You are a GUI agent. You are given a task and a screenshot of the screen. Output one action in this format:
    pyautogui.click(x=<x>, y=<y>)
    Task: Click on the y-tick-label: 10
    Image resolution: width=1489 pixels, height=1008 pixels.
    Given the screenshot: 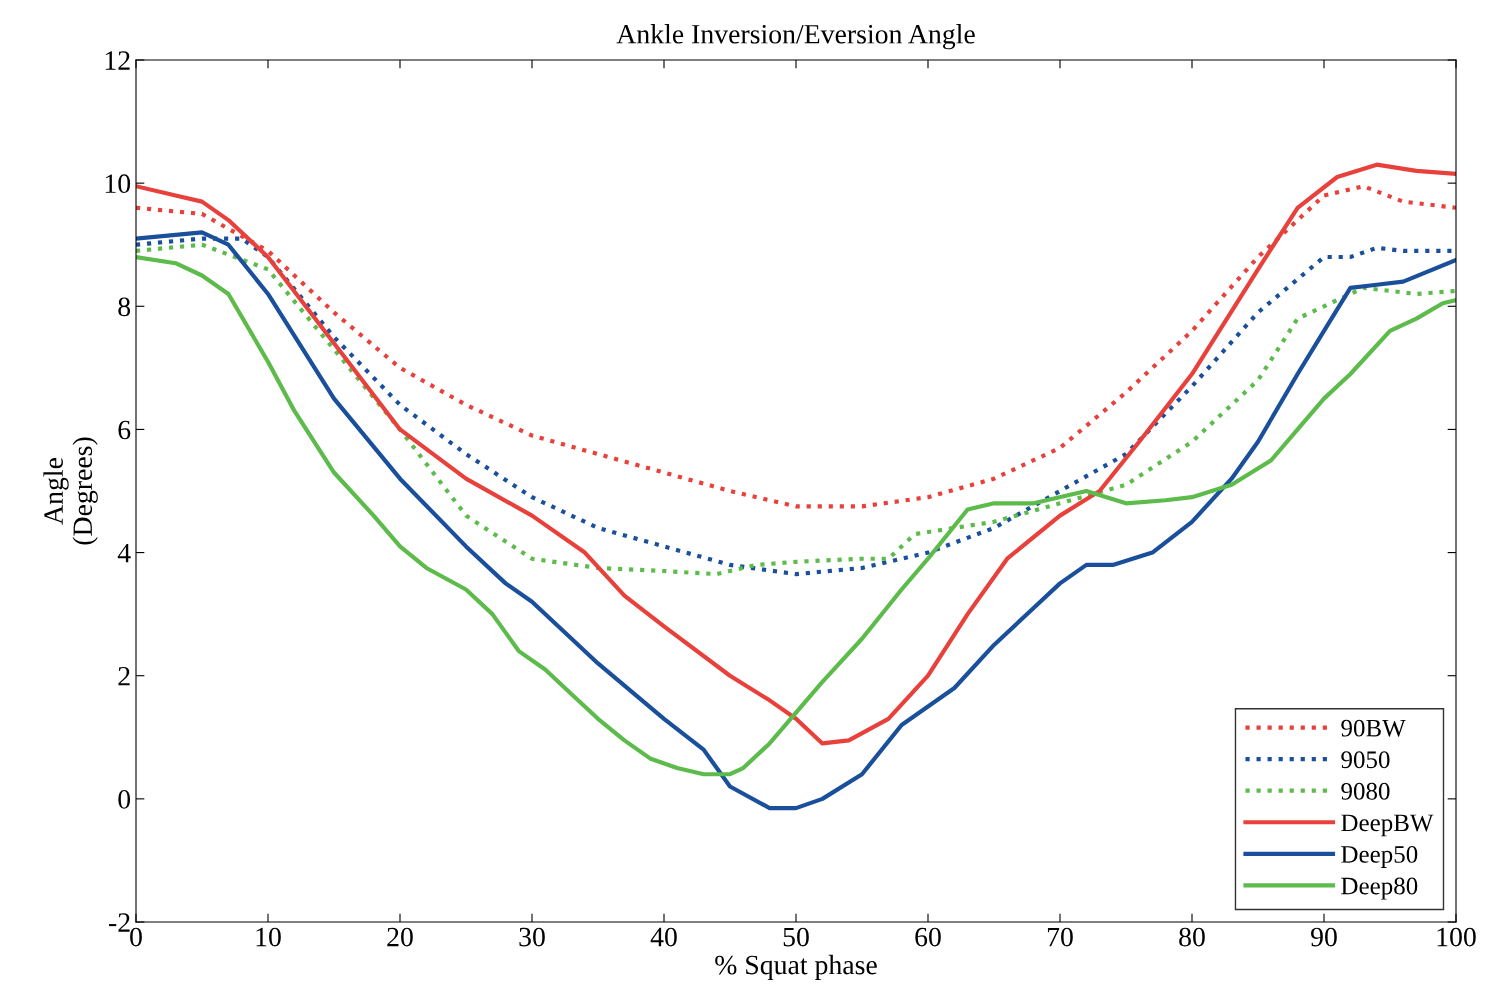 What is the action you would take?
    pyautogui.click(x=118, y=184)
    